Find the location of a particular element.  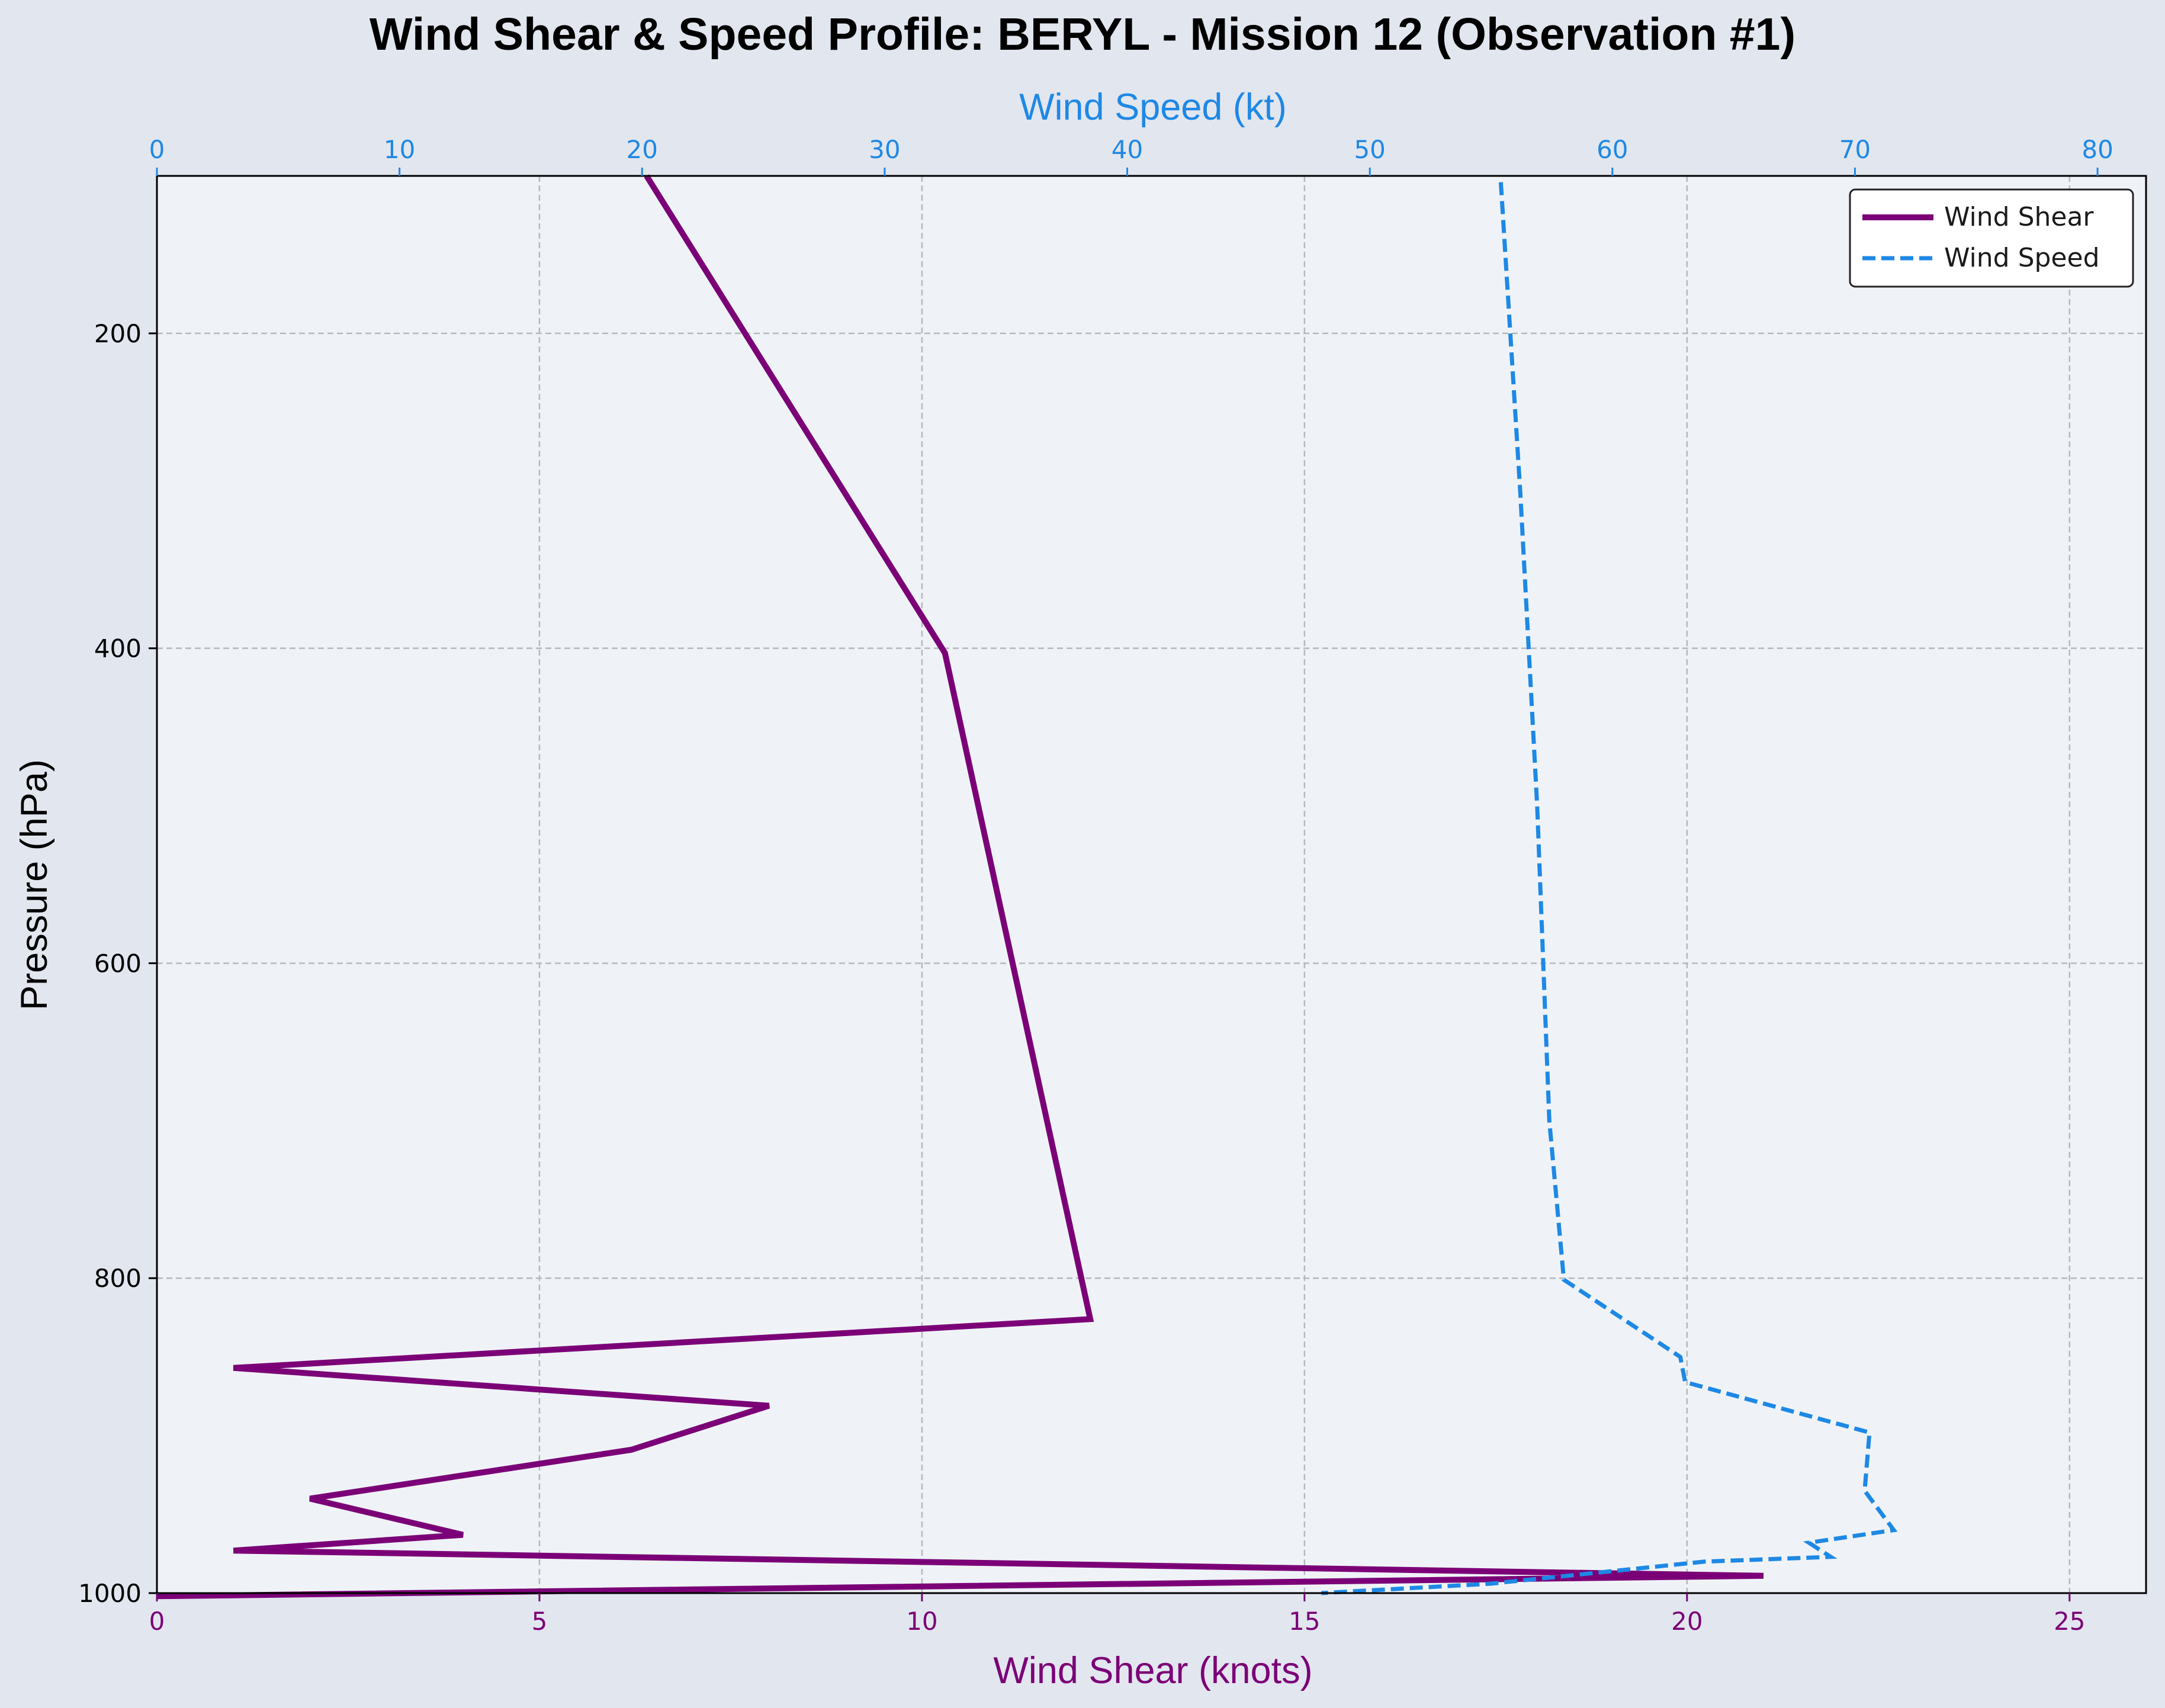

x-top-tick-label: 60 is located at coordinates (1613, 149).